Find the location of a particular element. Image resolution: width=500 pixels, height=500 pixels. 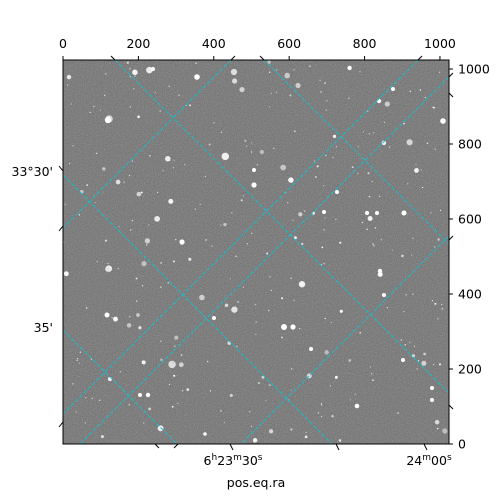

dec-tick-label-2: 35' is located at coordinates (43, 327).